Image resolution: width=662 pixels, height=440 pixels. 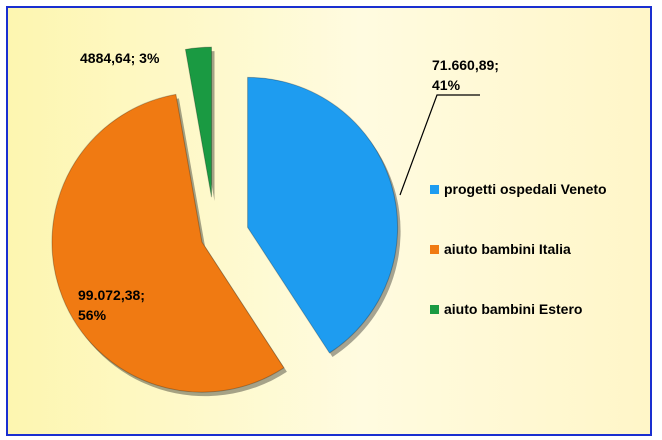 What do you see at coordinates (120, 58) in the screenshot?
I see `data-label: 4884,64; 3%` at bounding box center [120, 58].